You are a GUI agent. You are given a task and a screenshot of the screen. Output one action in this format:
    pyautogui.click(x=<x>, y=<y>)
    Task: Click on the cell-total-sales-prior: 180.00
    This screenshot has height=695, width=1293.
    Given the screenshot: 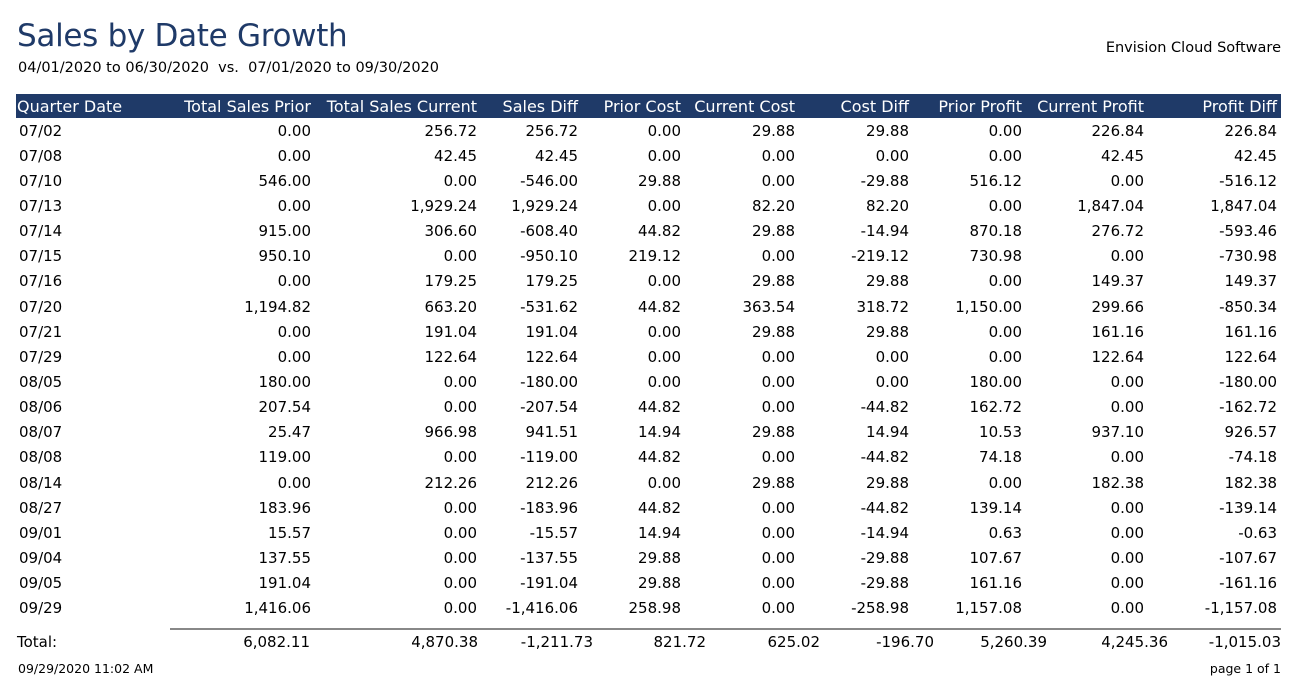 What is the action you would take?
    pyautogui.click(x=285, y=381)
    